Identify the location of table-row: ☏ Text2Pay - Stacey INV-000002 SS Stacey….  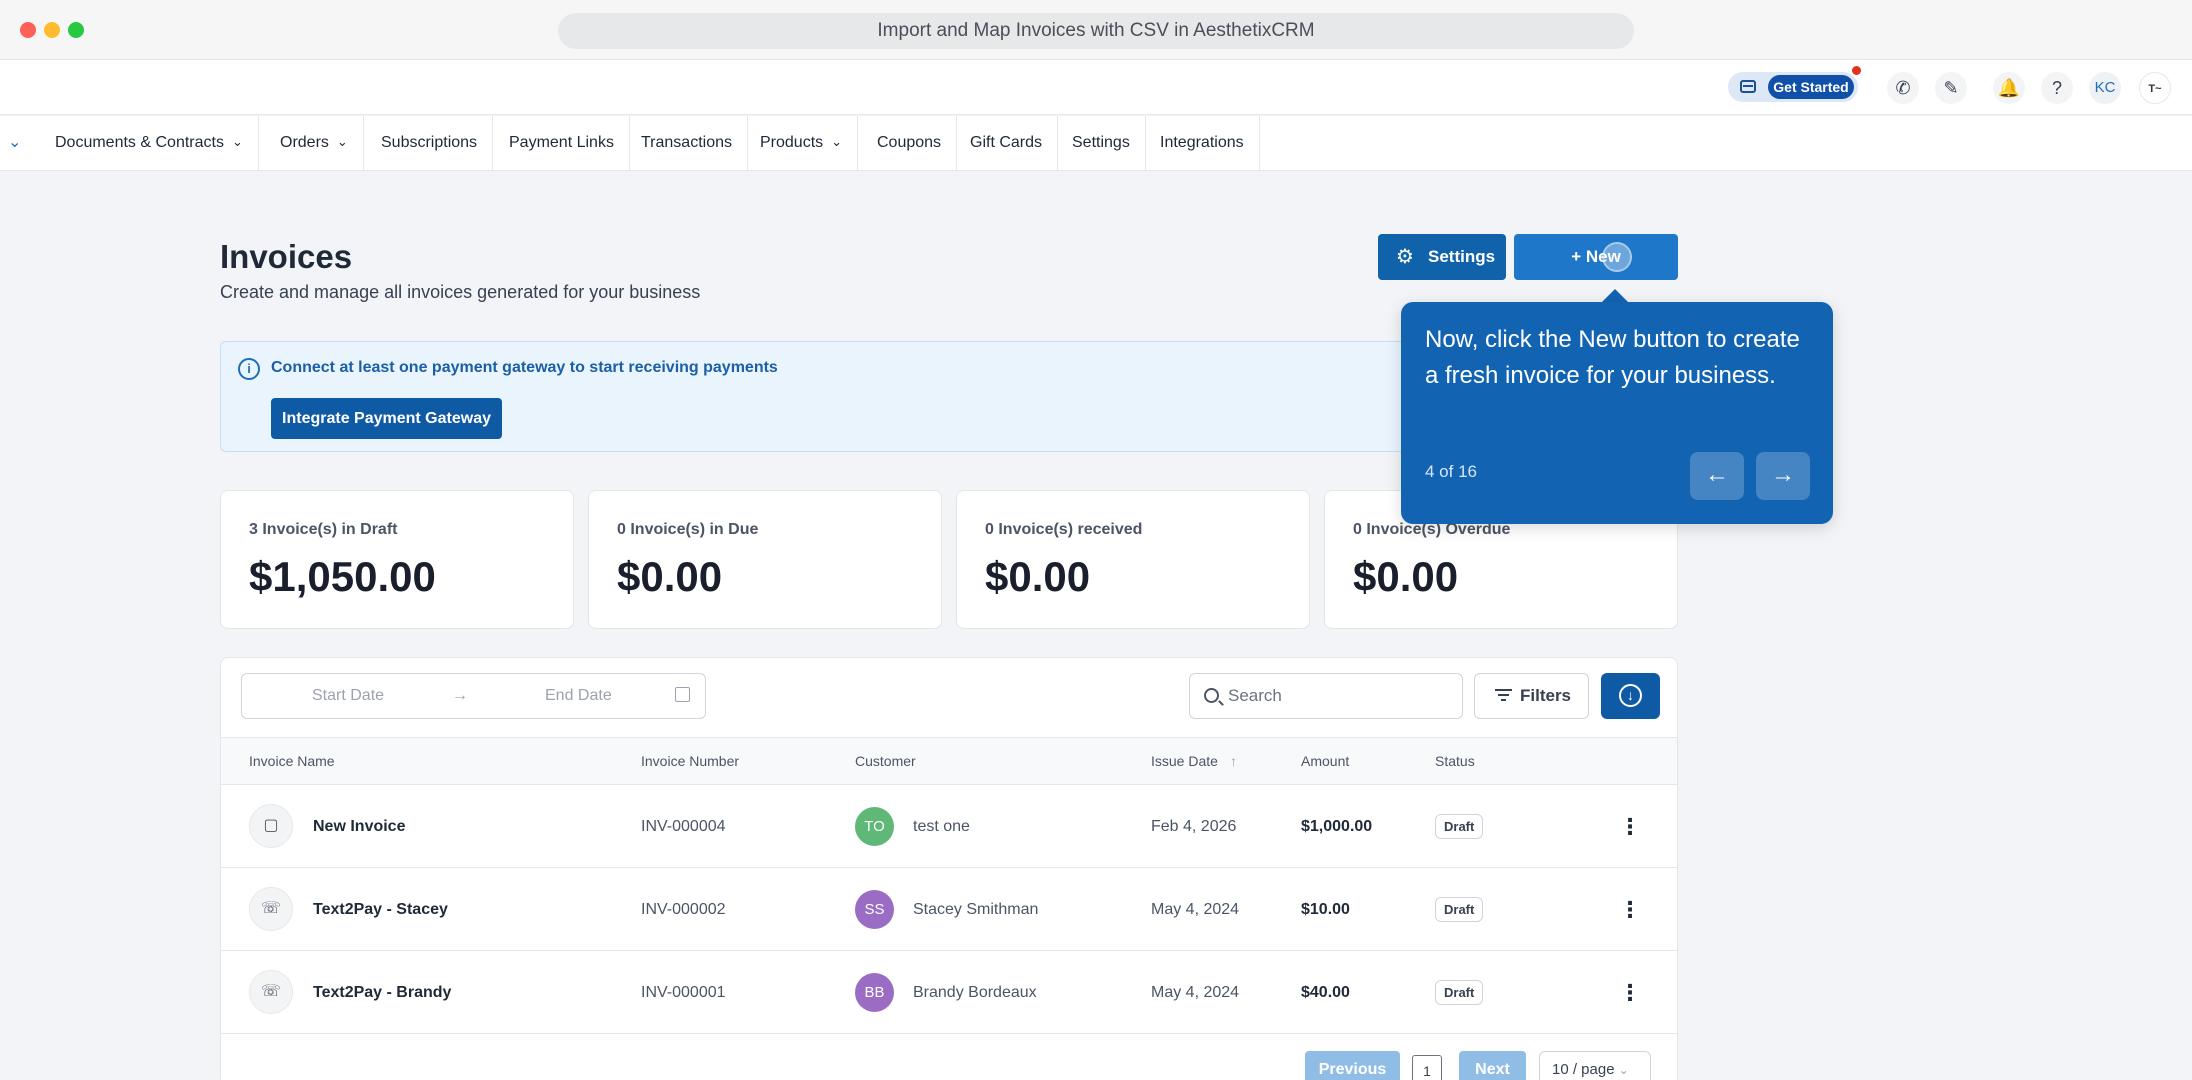
(949, 909).